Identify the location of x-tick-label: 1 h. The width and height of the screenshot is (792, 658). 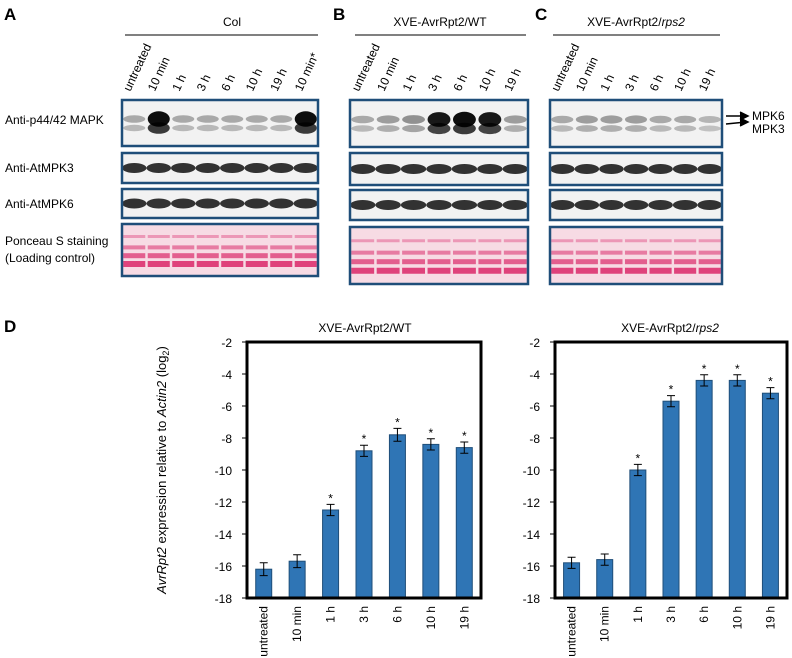
(331, 614).